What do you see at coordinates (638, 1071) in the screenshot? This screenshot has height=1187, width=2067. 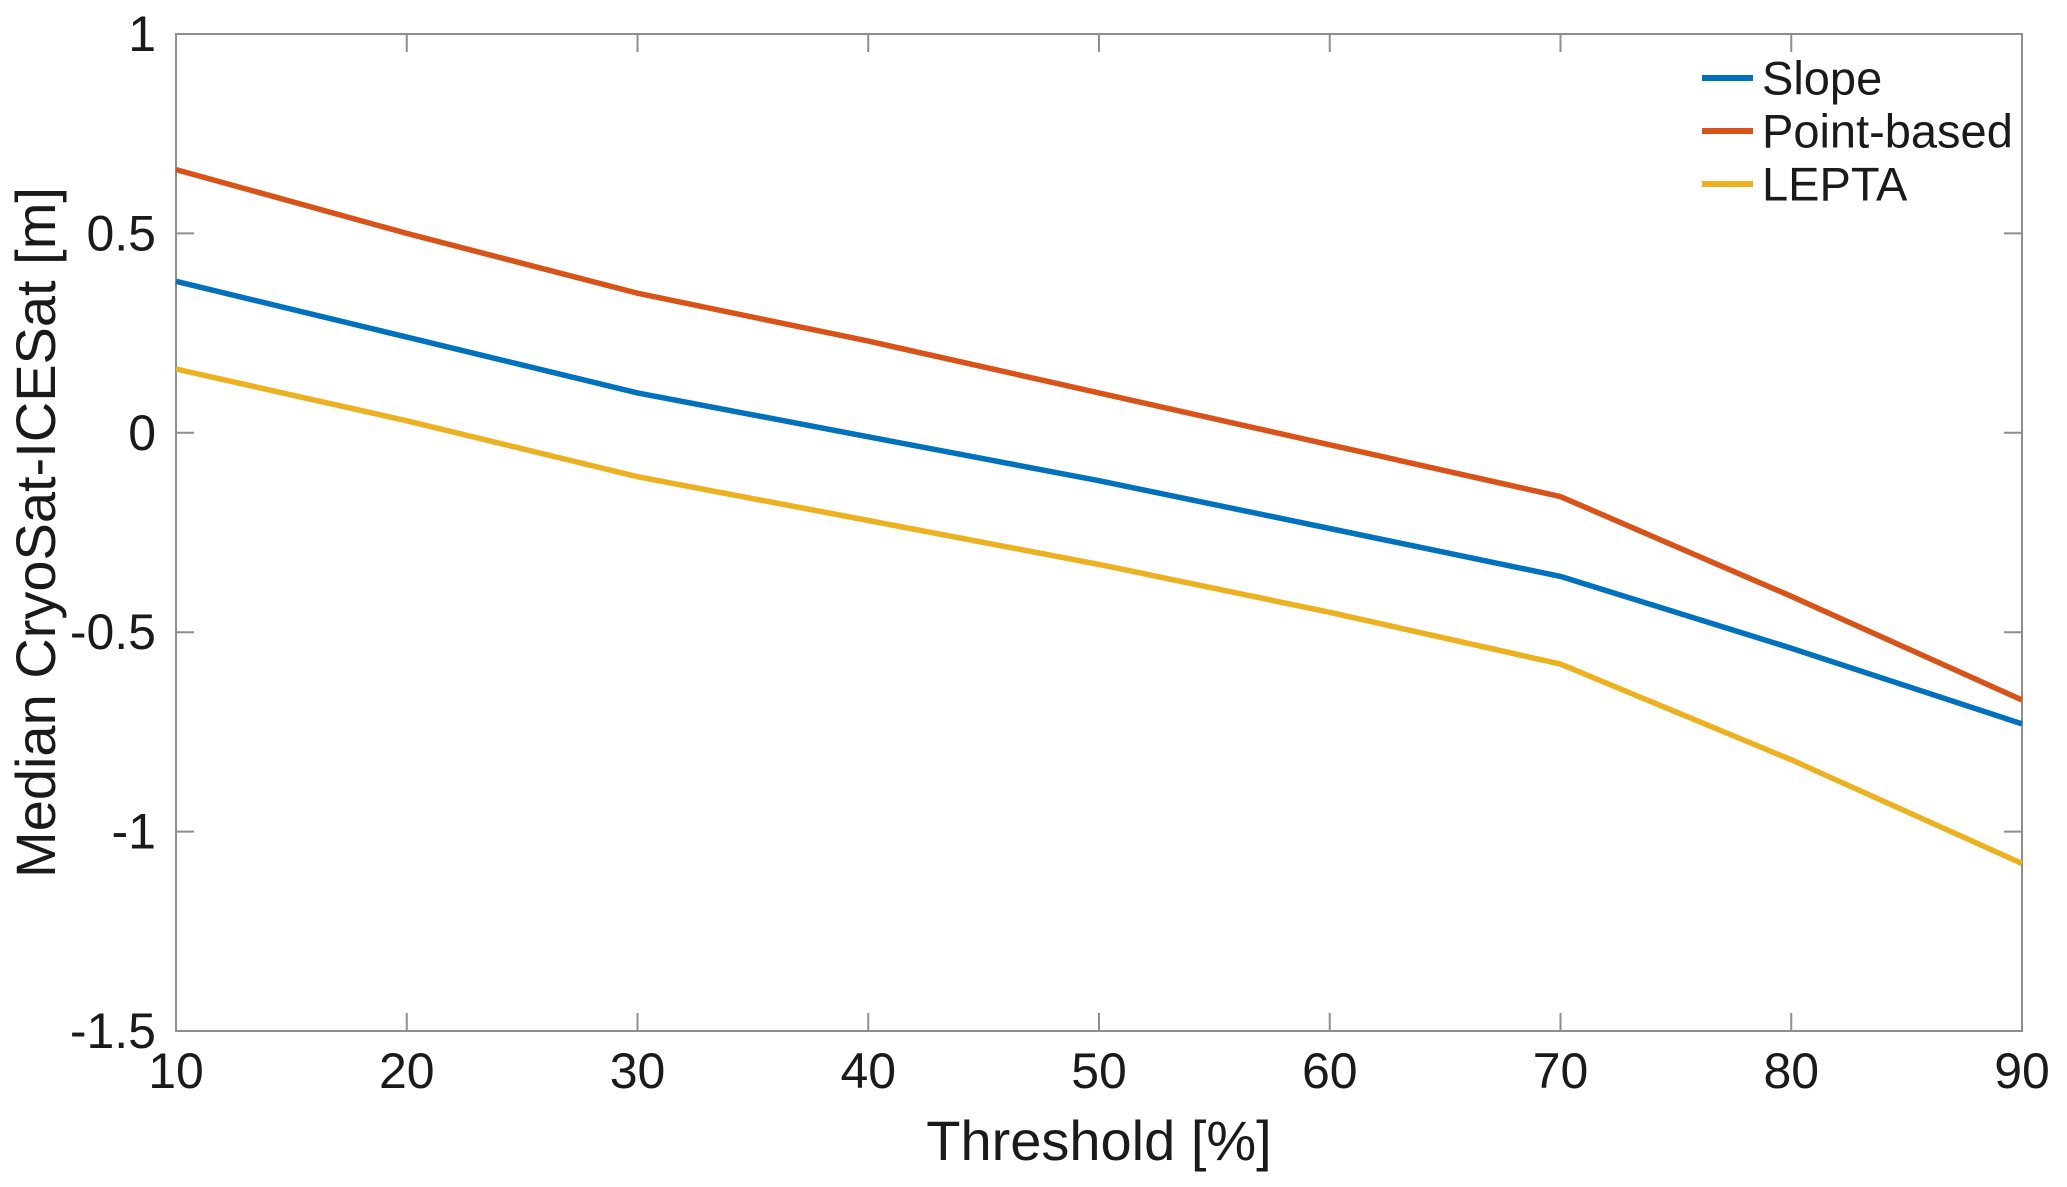 I see `x-tick-label: 30` at bounding box center [638, 1071].